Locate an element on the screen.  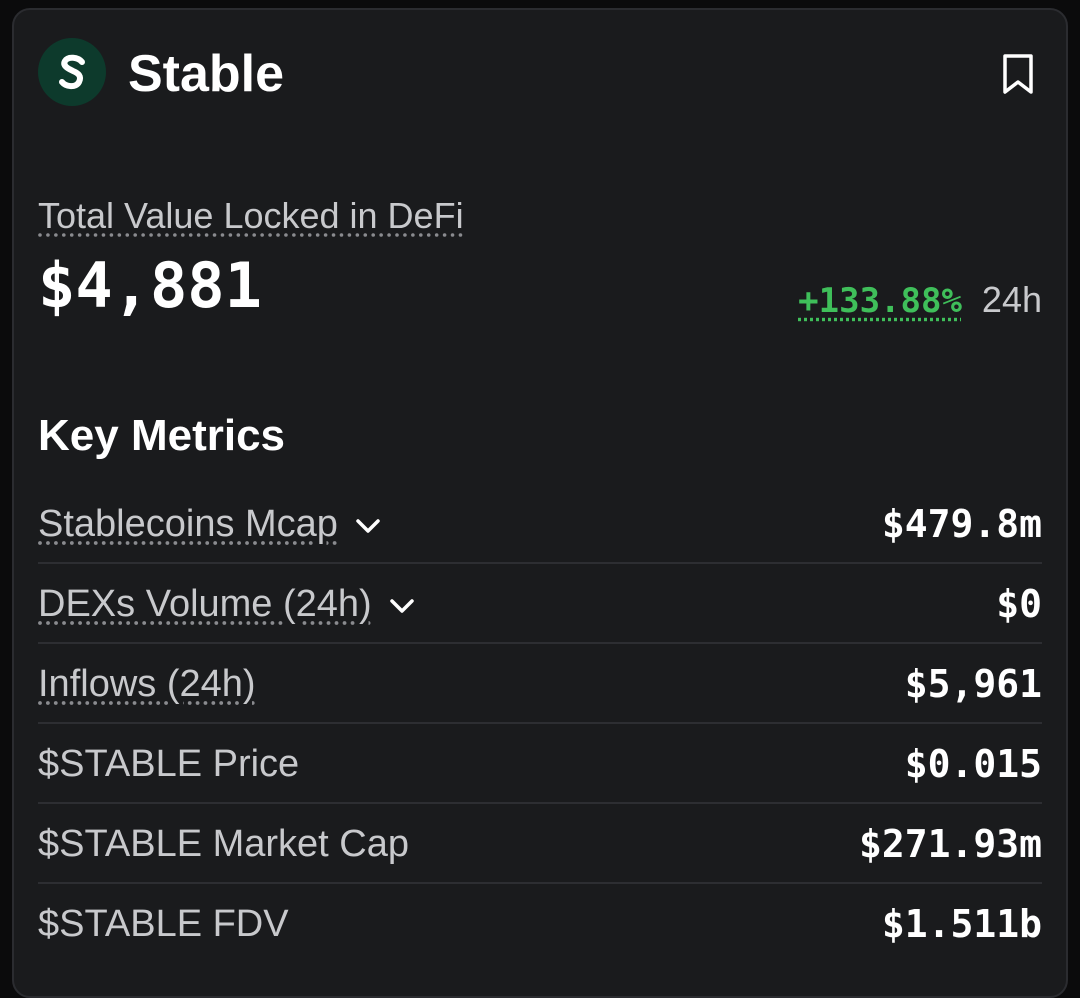
metric-label-group: $STABLE Price is located at coordinates (168, 764).